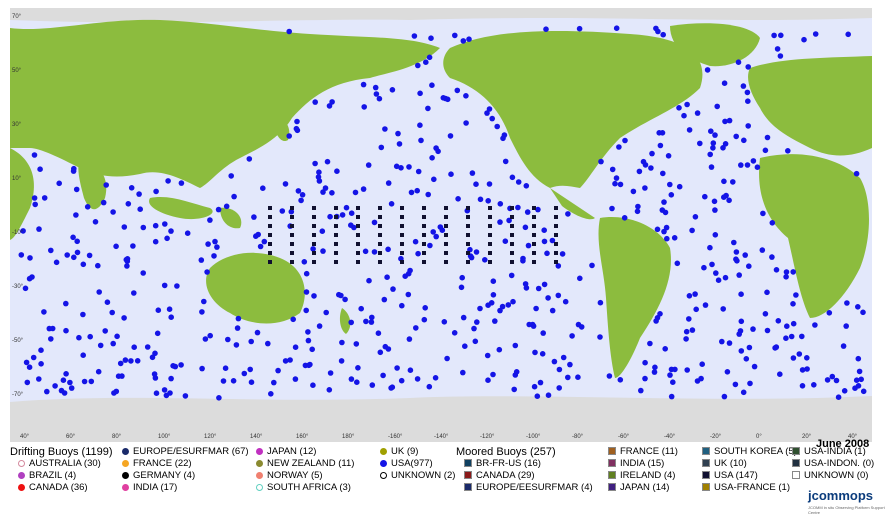 Image resolution: width=887 pixels, height=515 pixels. Describe the element at coordinates (289, 476) in the screenshot. I see `legend-item: NORWAY (5)` at that location.